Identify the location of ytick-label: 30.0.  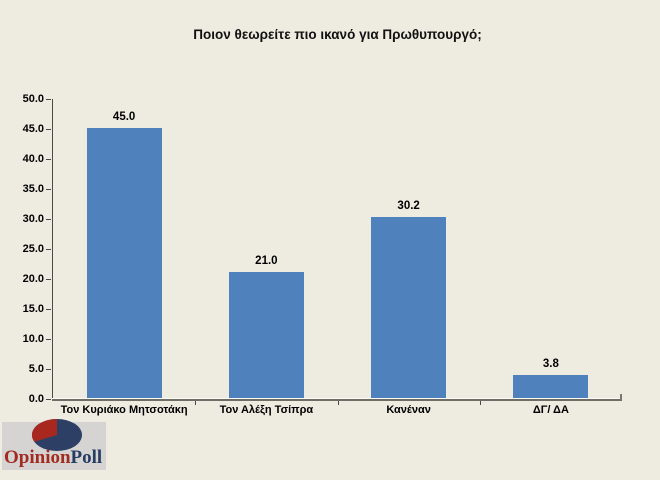
(33, 219).